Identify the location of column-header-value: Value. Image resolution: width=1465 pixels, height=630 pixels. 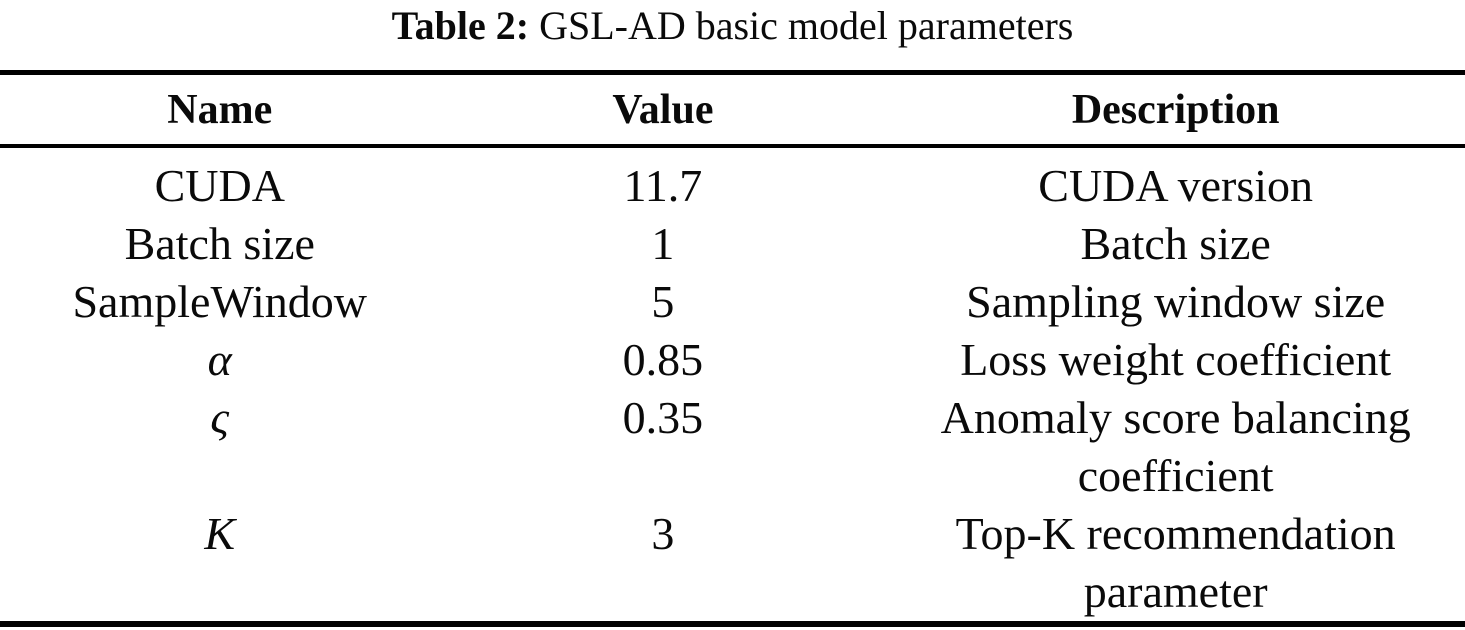
(663, 110).